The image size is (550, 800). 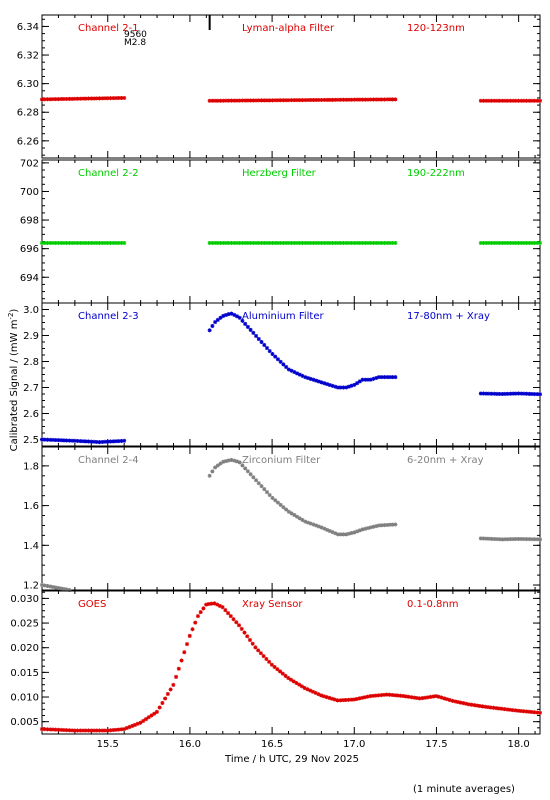 What do you see at coordinates (31, 310) in the screenshot?
I see `y-tick-label: 3.0` at bounding box center [31, 310].